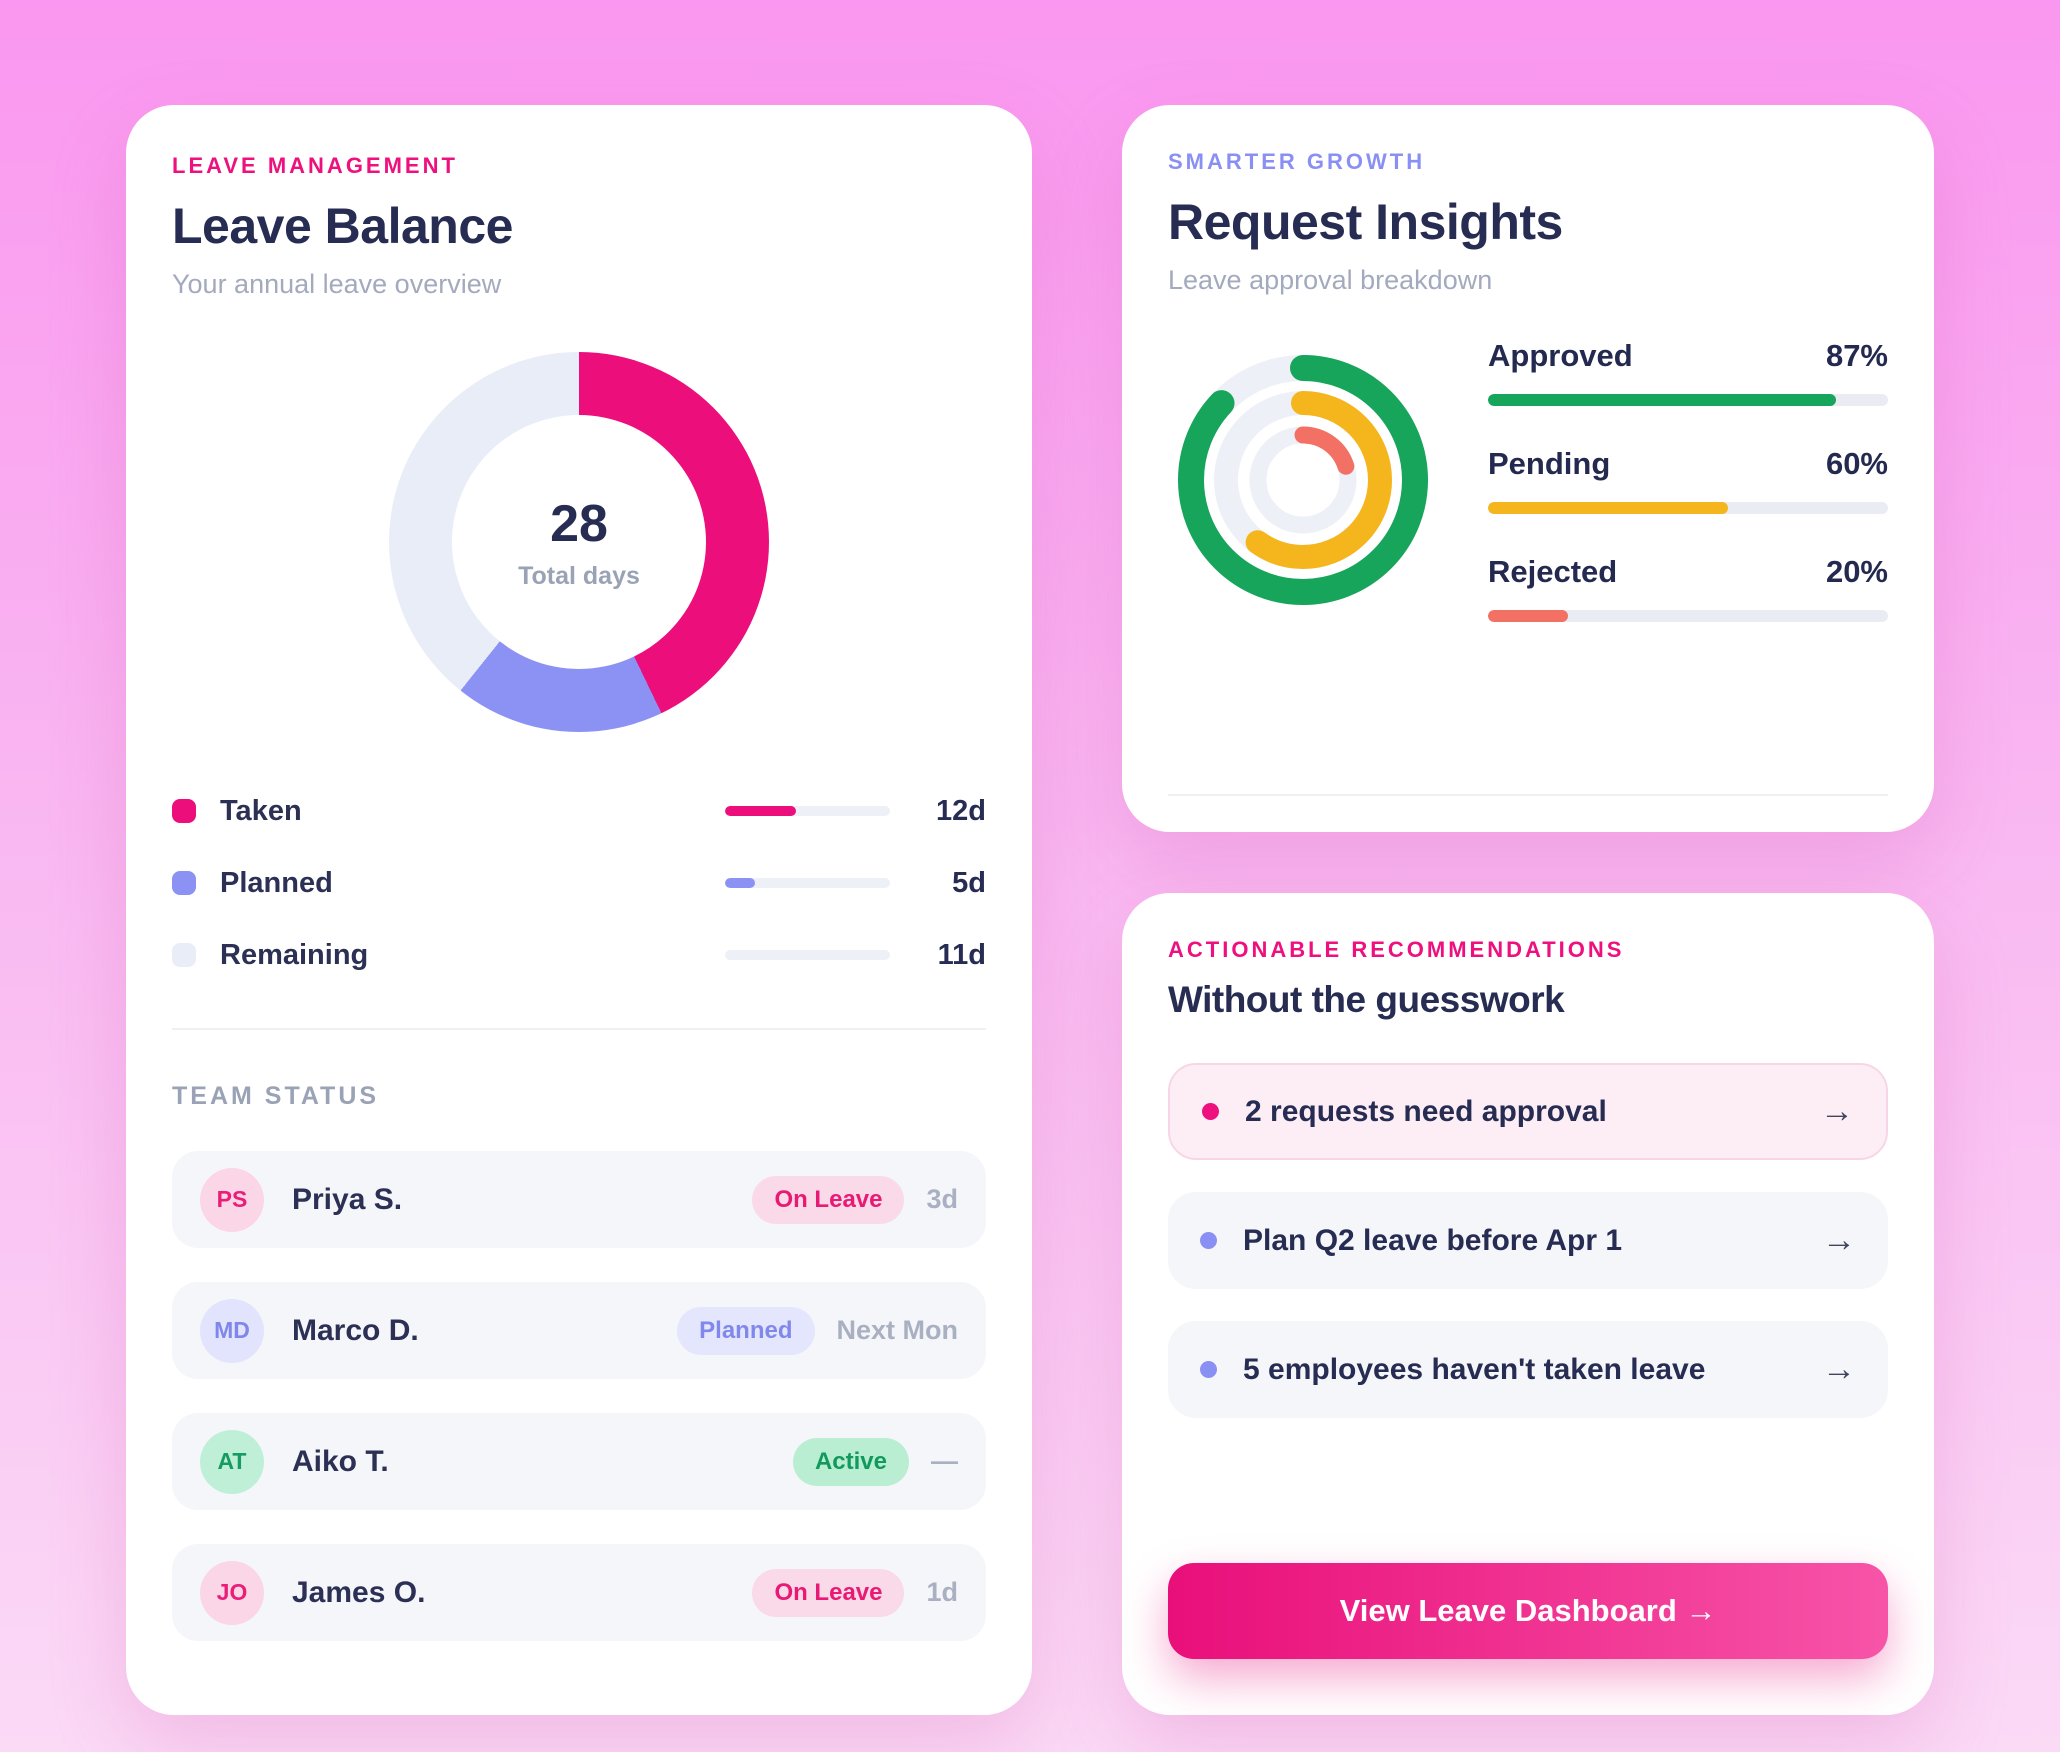  Describe the element at coordinates (1549, 463) in the screenshot. I see `stat-label: Pending` at that location.